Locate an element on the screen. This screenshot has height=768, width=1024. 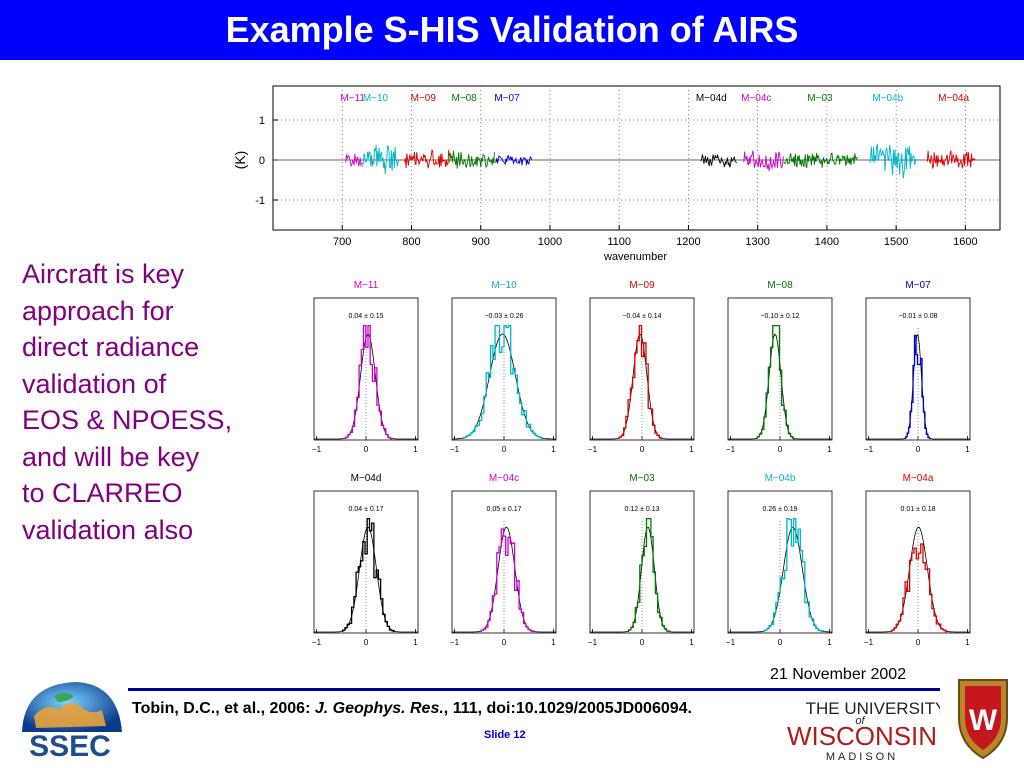
y-axis-label: (K) is located at coordinates (240, 160).